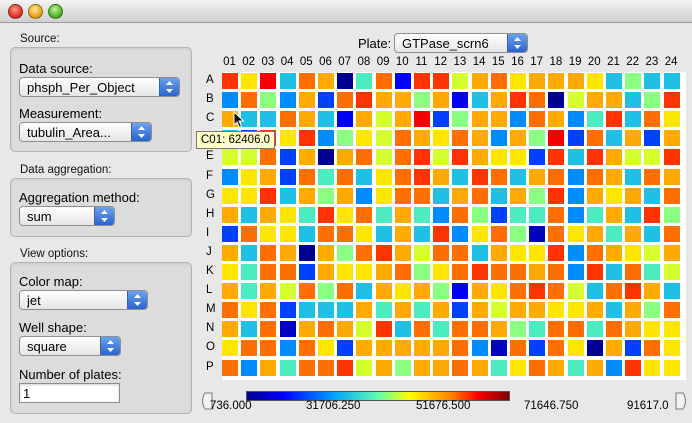 This screenshot has width=692, height=423. I want to click on well-F16, so click(518, 176).